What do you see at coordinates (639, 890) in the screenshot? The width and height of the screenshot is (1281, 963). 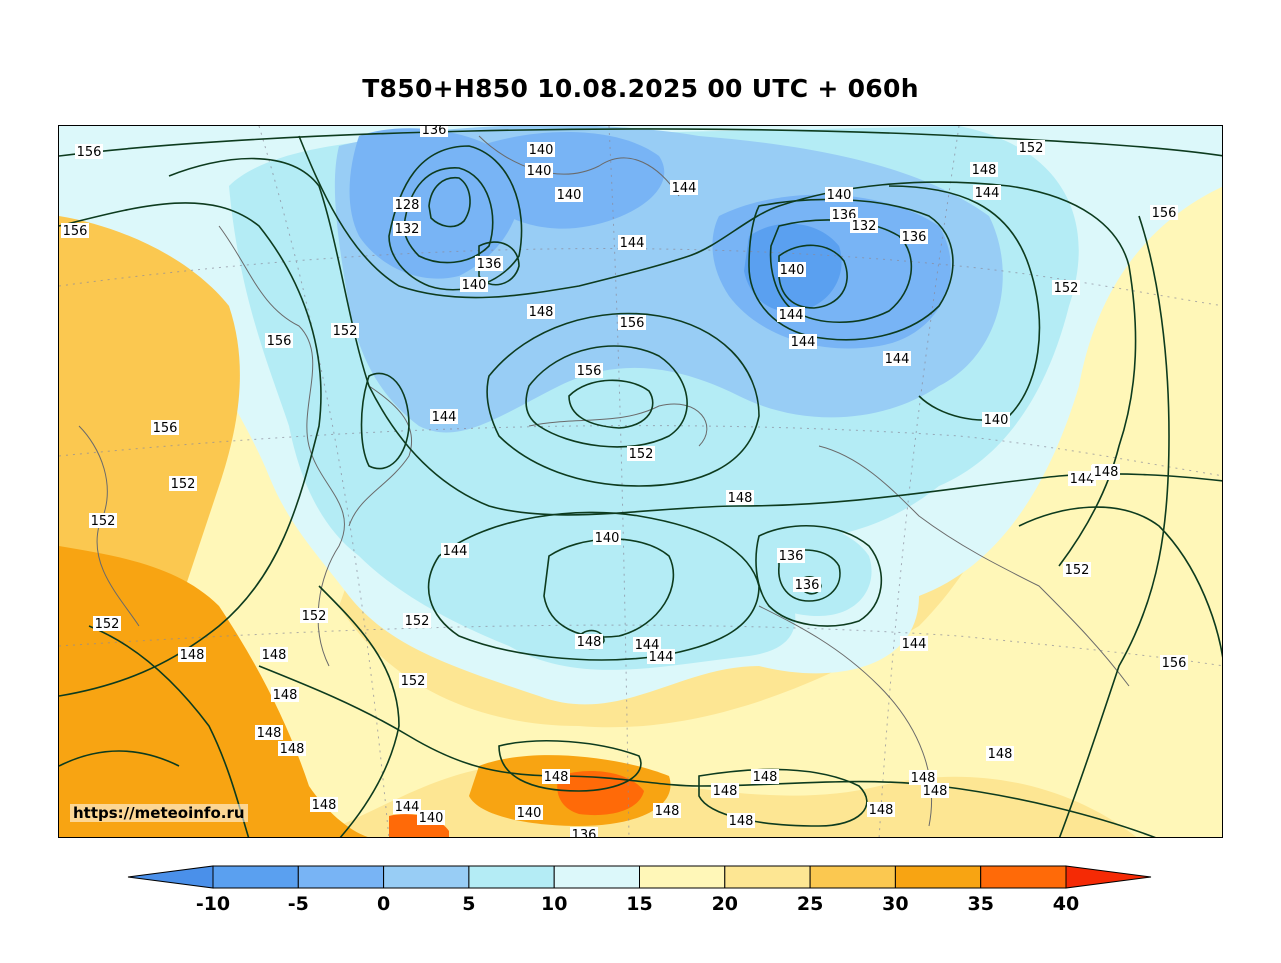 I see `colorbar: -10 -5 0 5 10 15 20 25 30 35 40` at bounding box center [639, 890].